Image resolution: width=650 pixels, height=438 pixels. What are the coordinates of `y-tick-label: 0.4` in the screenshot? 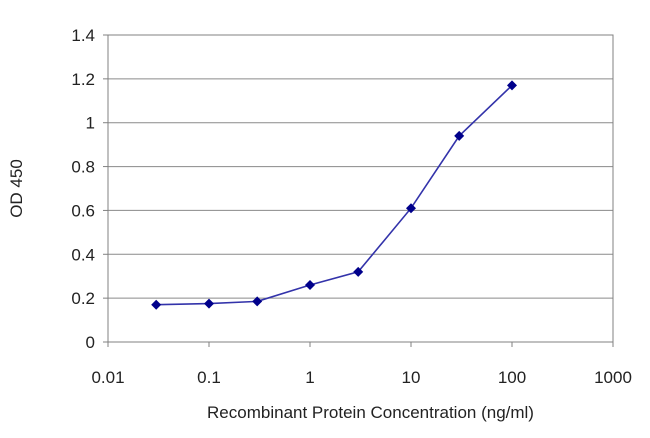 It's located at (83, 254).